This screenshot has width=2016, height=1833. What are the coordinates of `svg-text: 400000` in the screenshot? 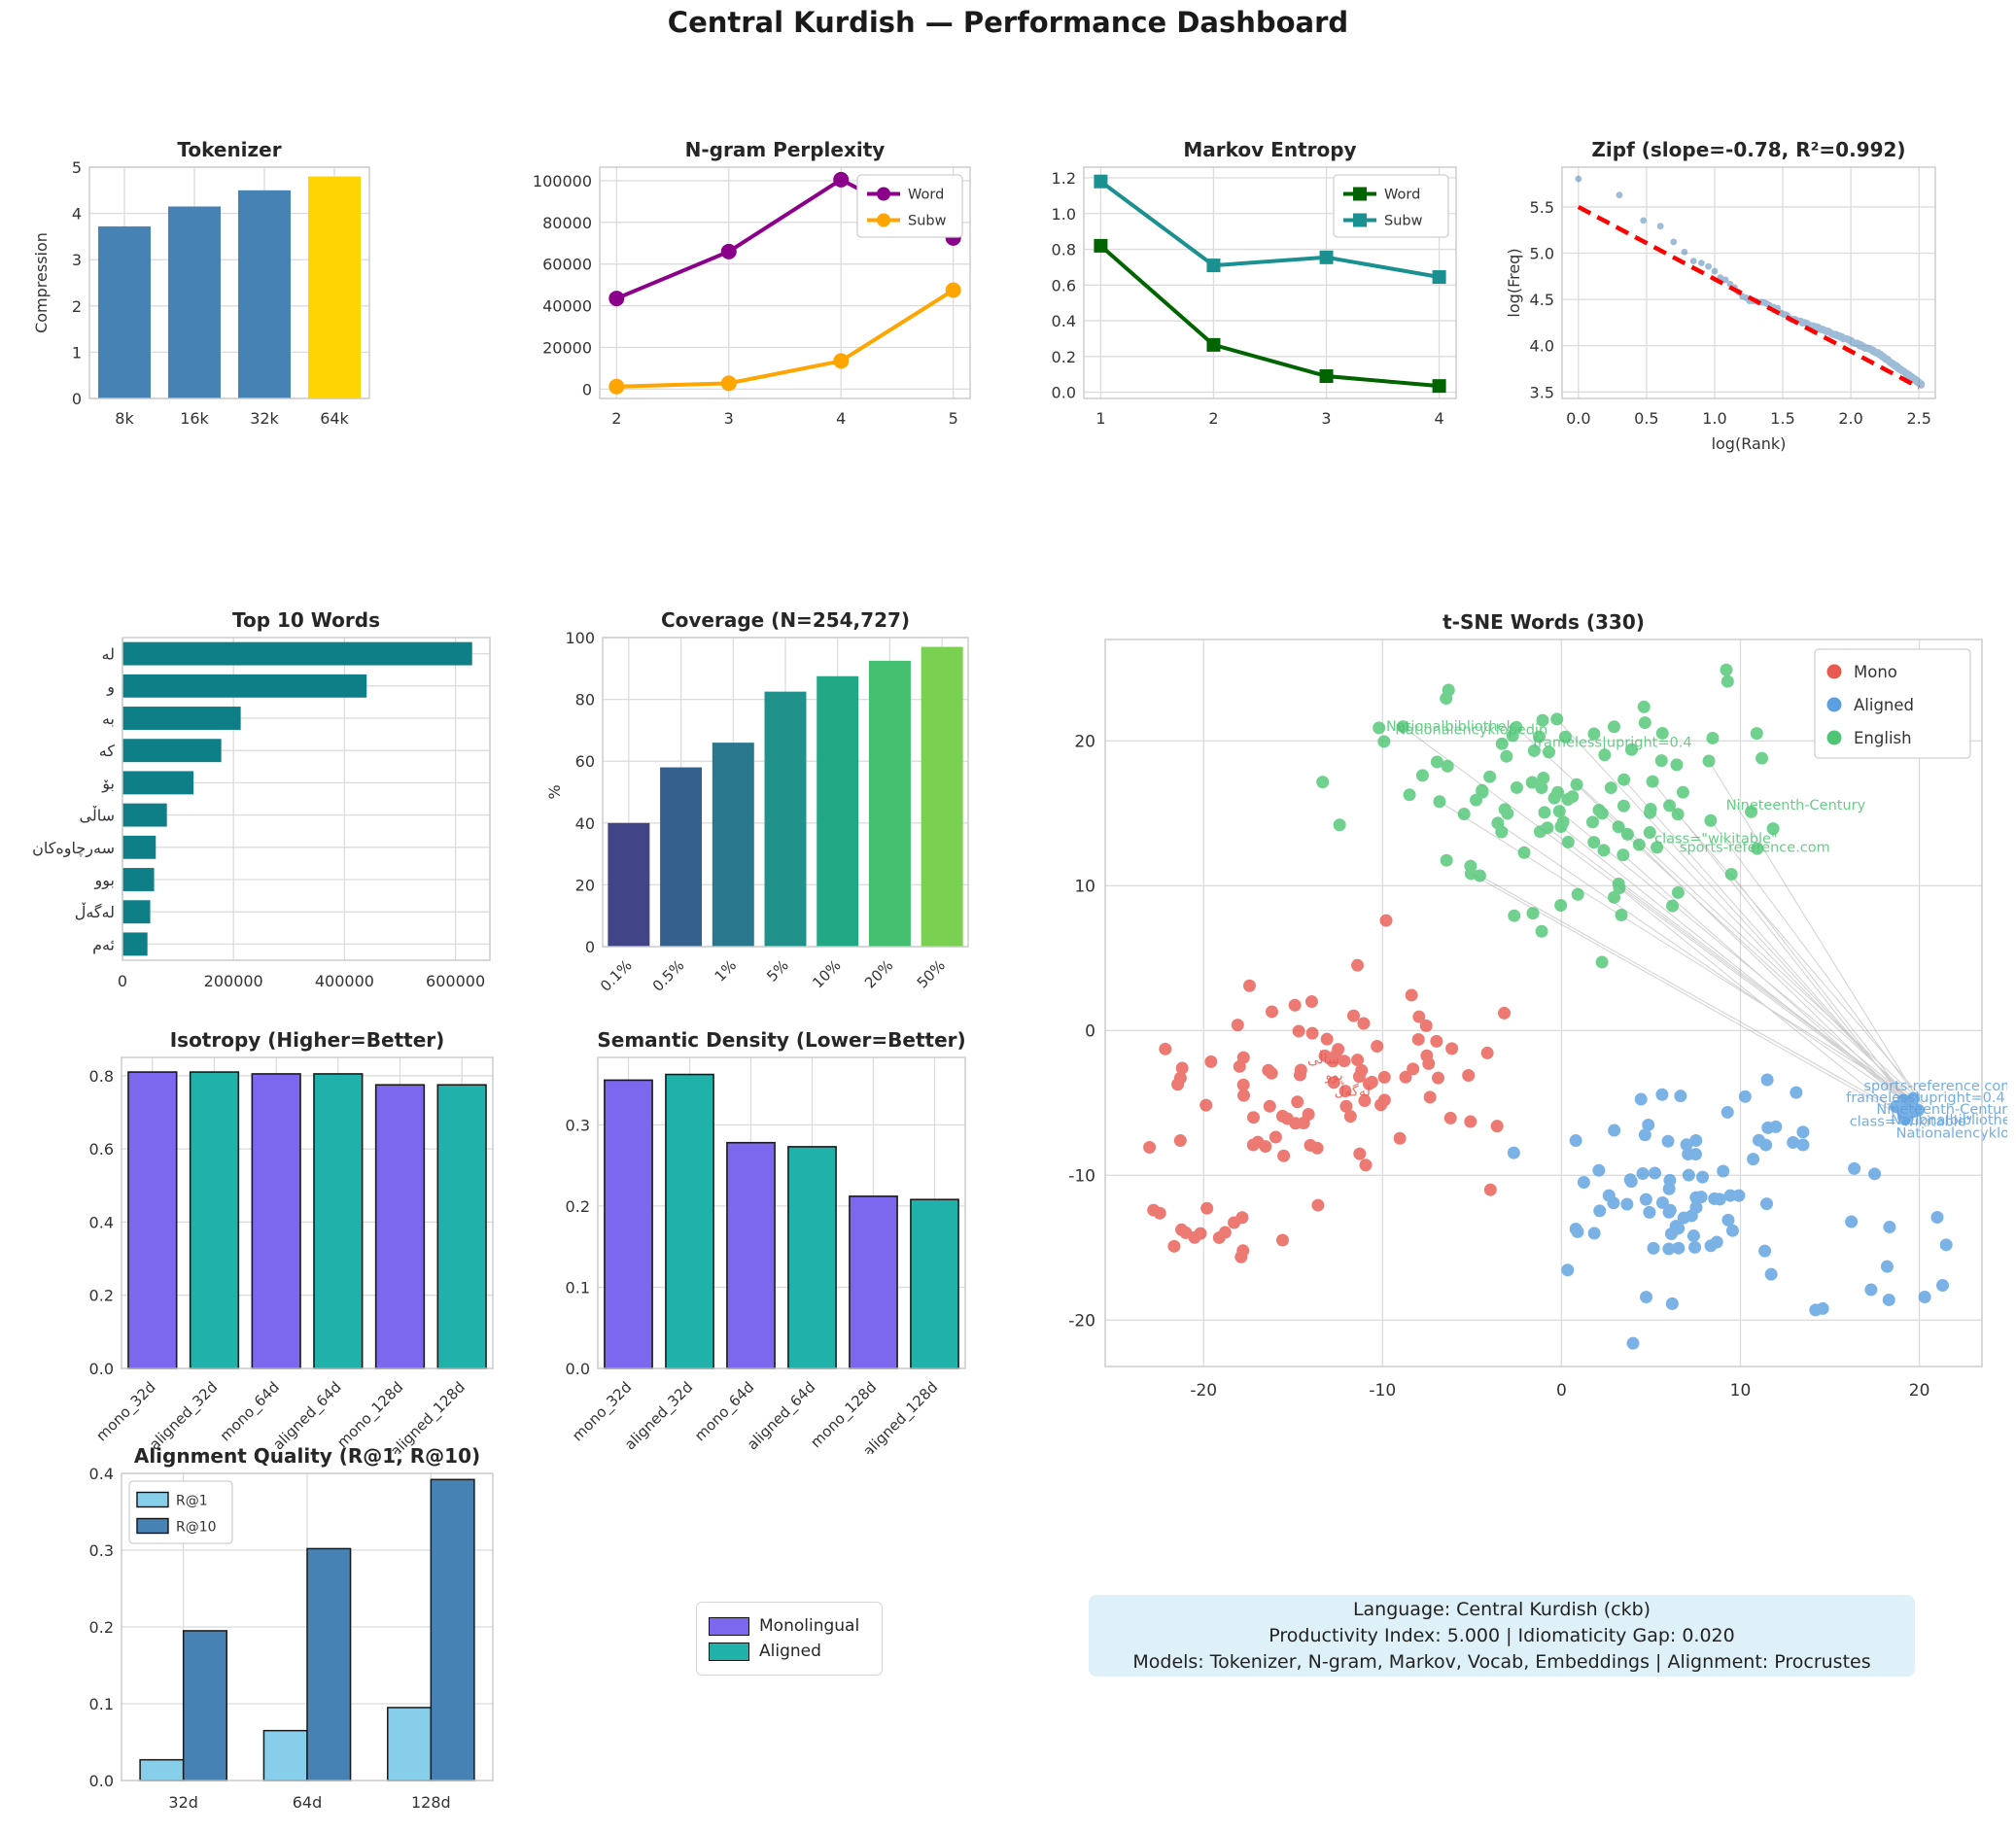 It's located at (344, 981).